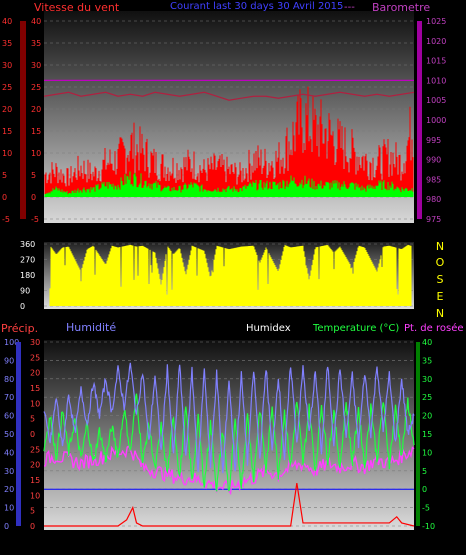  What do you see at coordinates (27, 260) in the screenshot?
I see `direction-y-tick-label: 270` at bounding box center [27, 260].